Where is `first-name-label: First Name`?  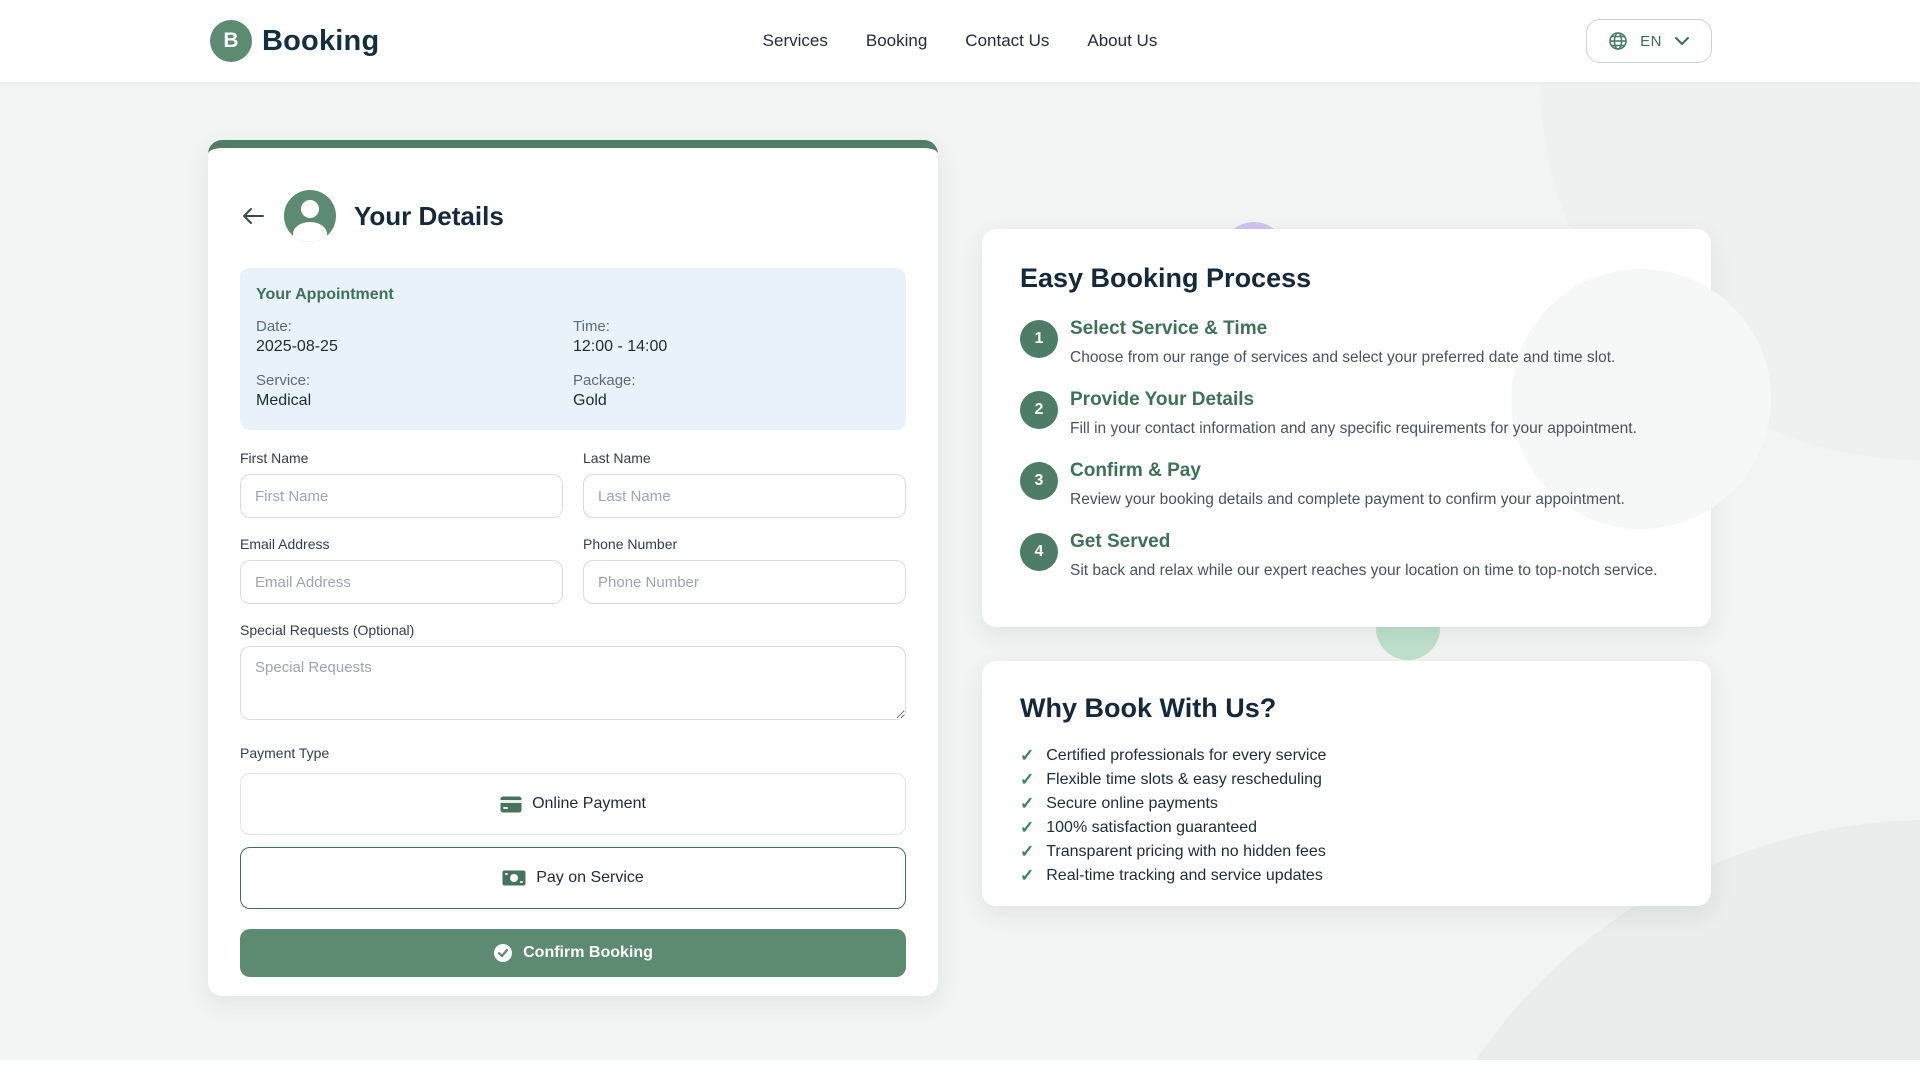 first-name-label: First Name is located at coordinates (274, 458).